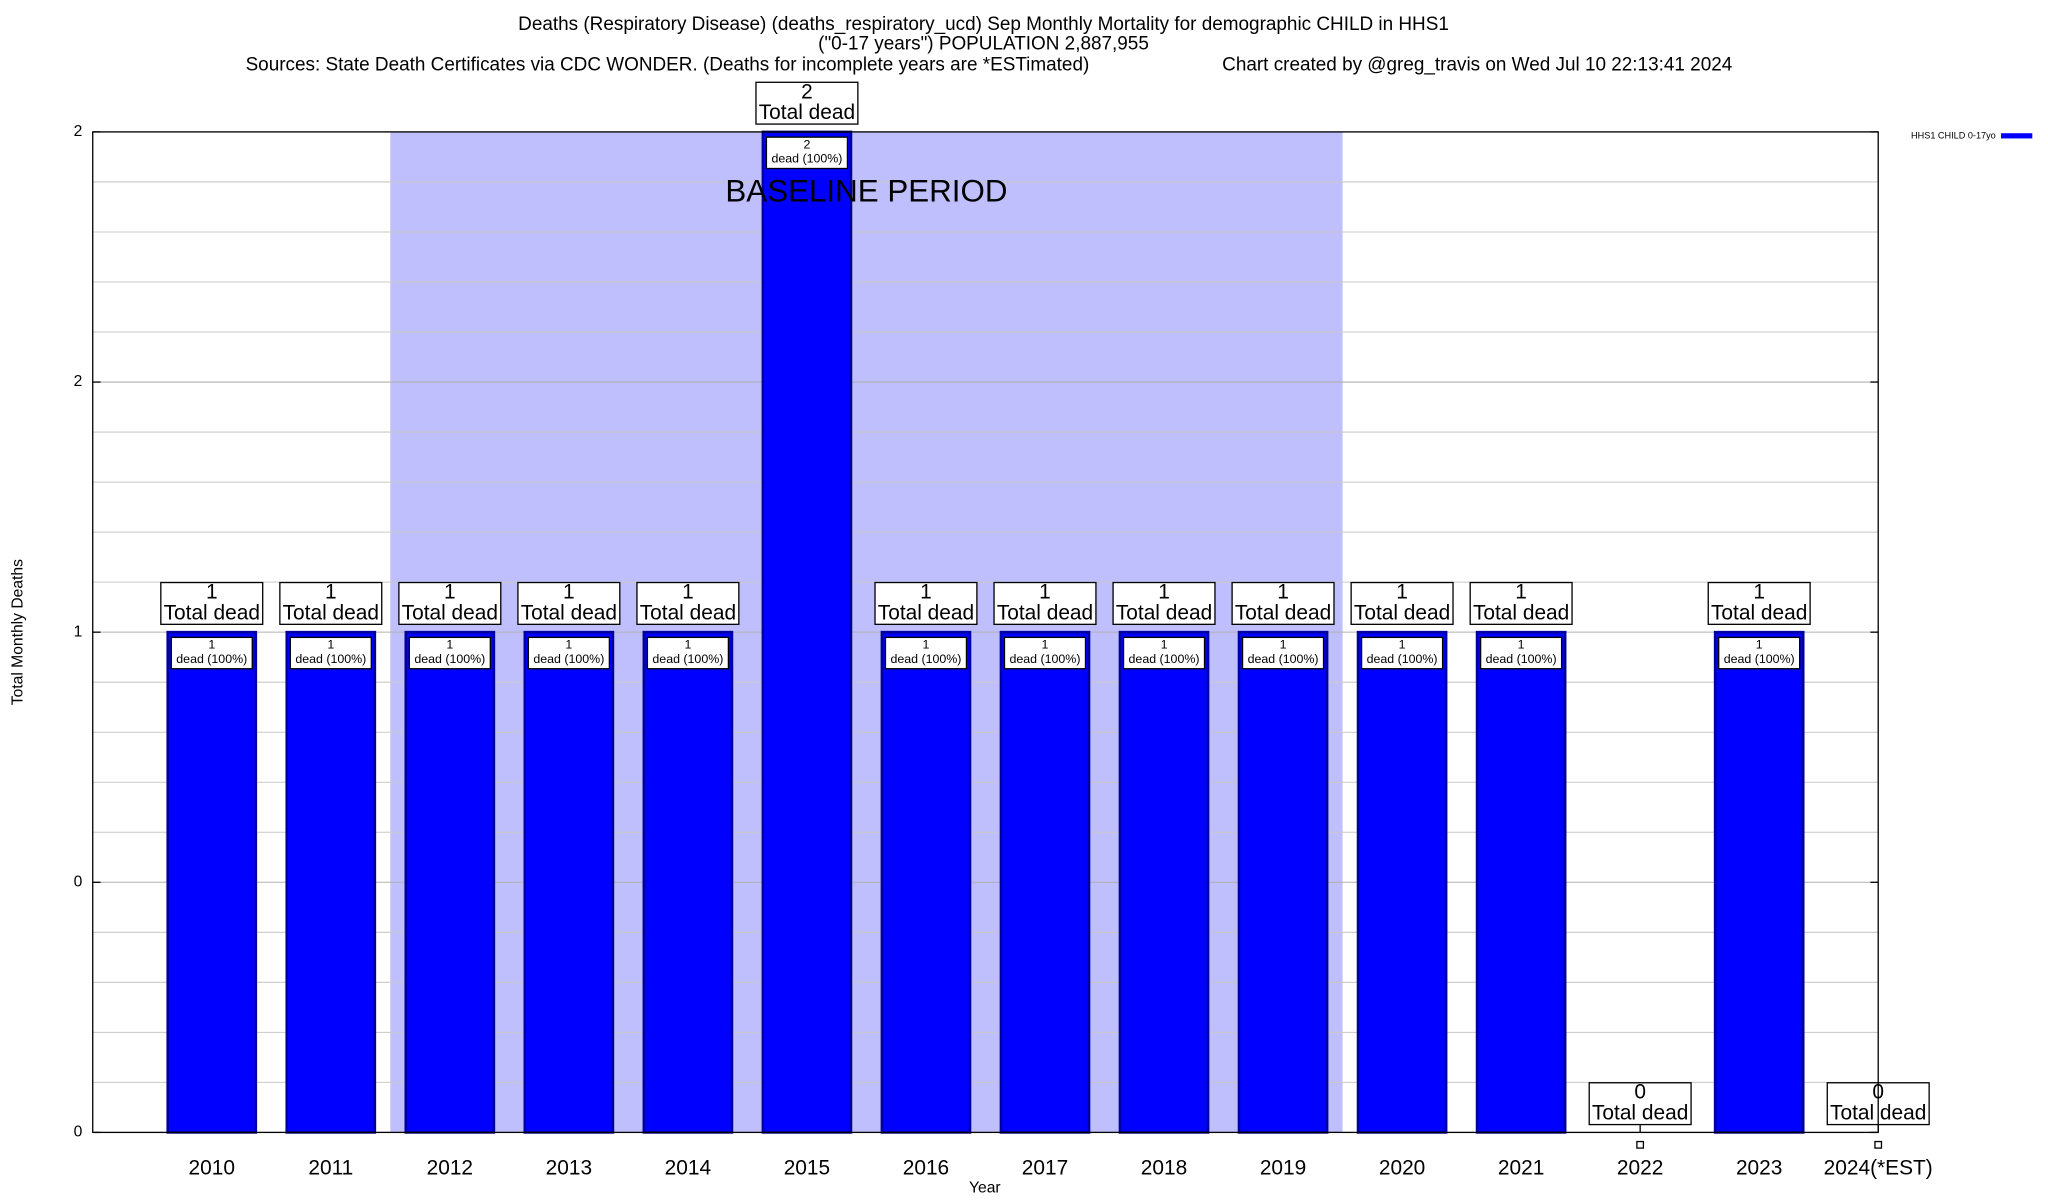 The width and height of the screenshot is (2048, 1200). Describe the element at coordinates (1283, 1167) in the screenshot. I see `x-tick-label: 2019` at that location.